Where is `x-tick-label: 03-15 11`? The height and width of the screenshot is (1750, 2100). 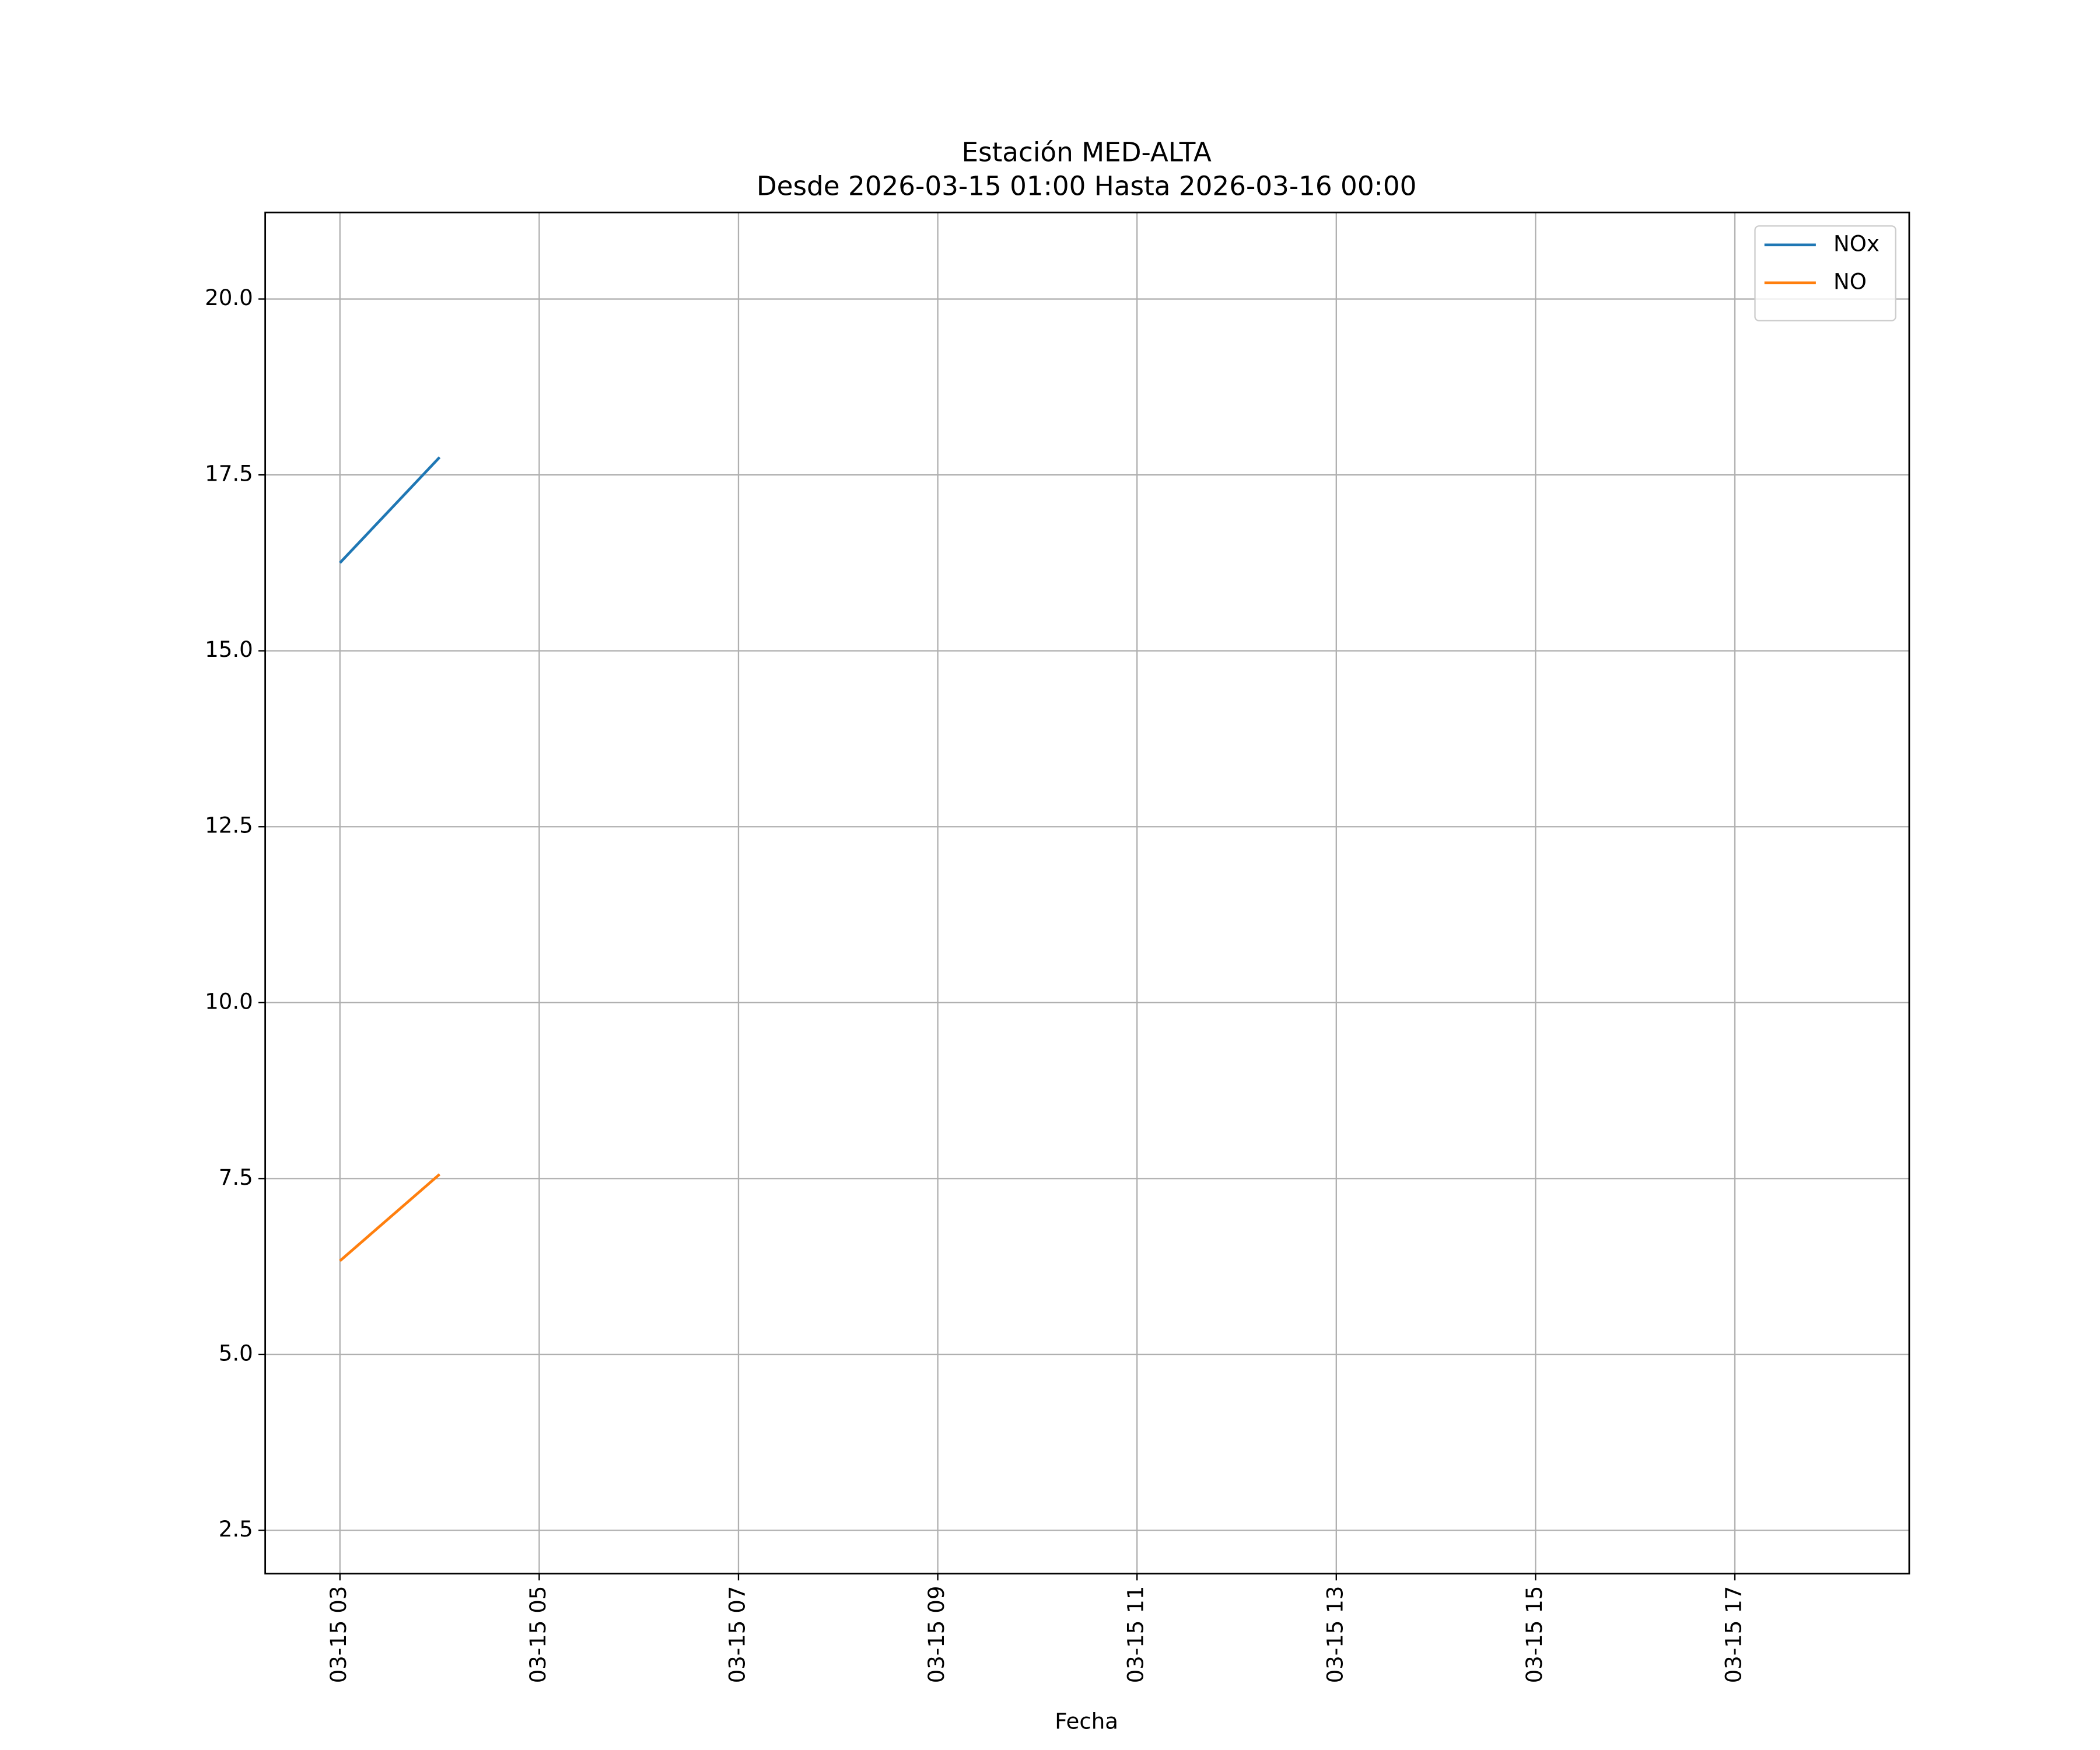 x-tick-label: 03-15 11 is located at coordinates (1136, 1635).